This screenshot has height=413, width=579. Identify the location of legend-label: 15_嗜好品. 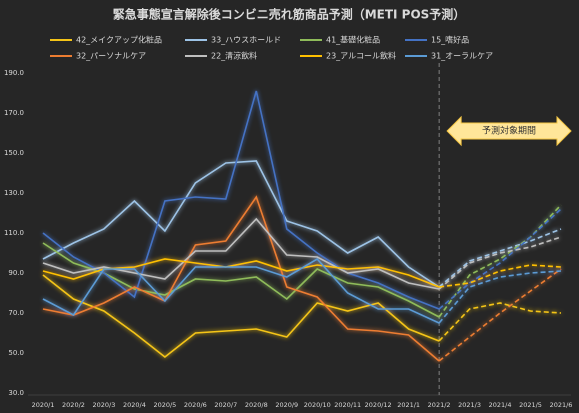
(450, 40).